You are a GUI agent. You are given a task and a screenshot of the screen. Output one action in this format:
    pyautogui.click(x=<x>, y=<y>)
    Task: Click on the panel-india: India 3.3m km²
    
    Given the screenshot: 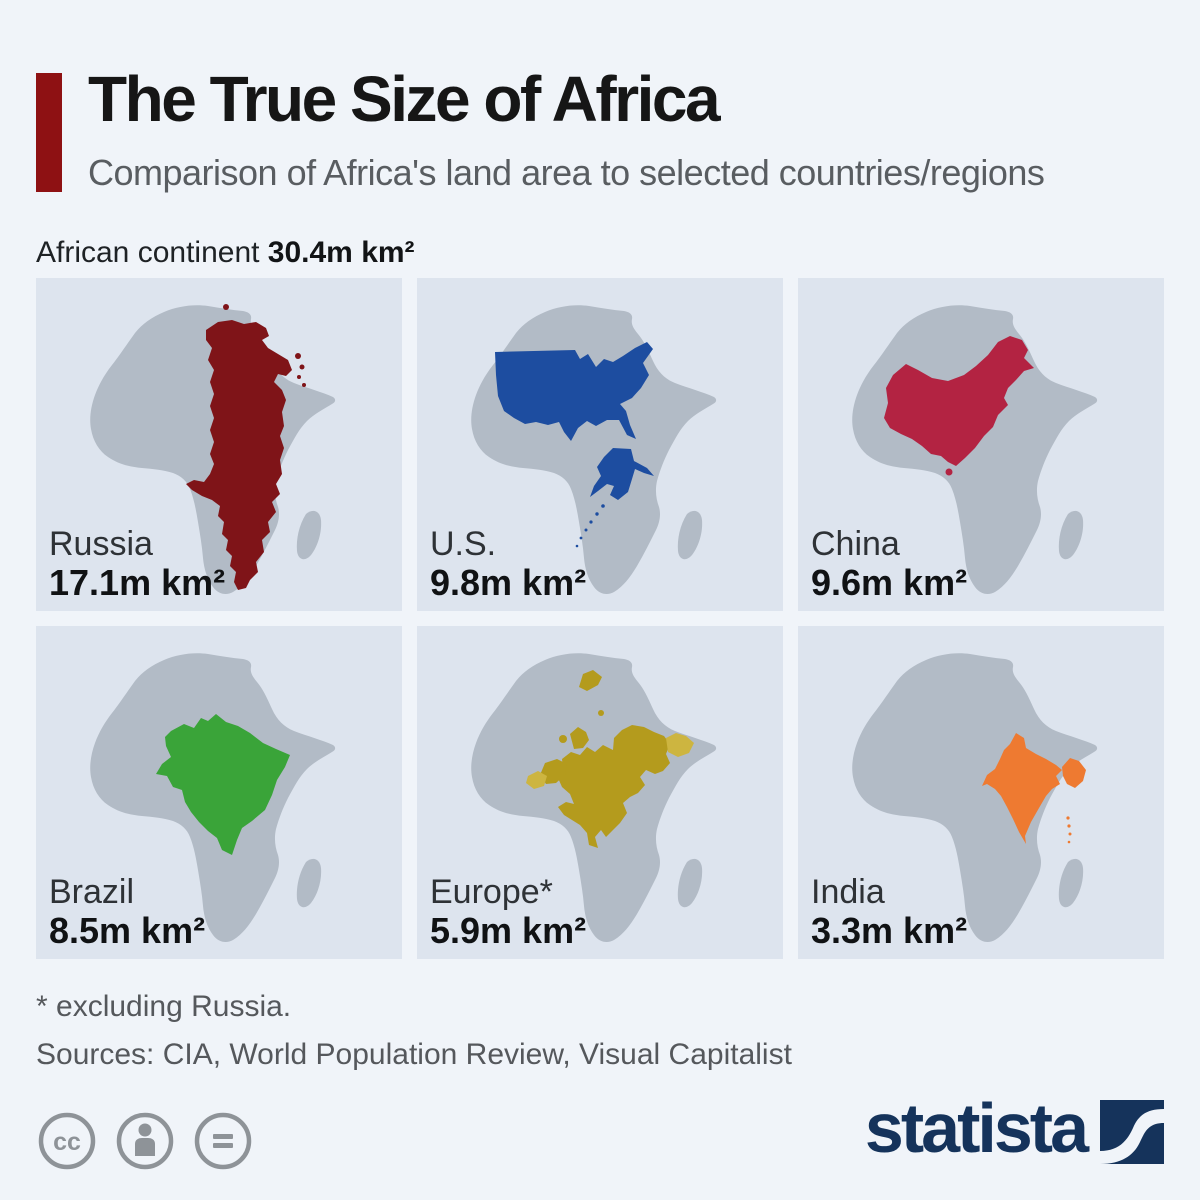 What is the action you would take?
    pyautogui.click(x=981, y=792)
    